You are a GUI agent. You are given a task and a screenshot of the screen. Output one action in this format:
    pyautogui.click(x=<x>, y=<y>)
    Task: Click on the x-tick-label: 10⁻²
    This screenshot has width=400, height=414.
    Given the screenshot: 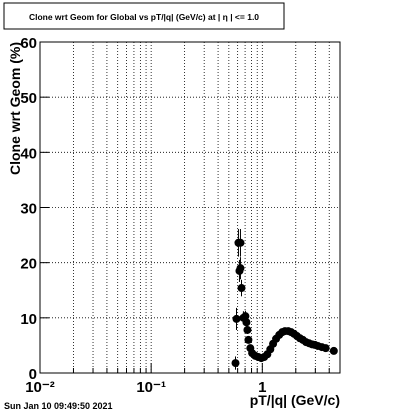 What is the action you would take?
    pyautogui.click(x=40, y=387)
    